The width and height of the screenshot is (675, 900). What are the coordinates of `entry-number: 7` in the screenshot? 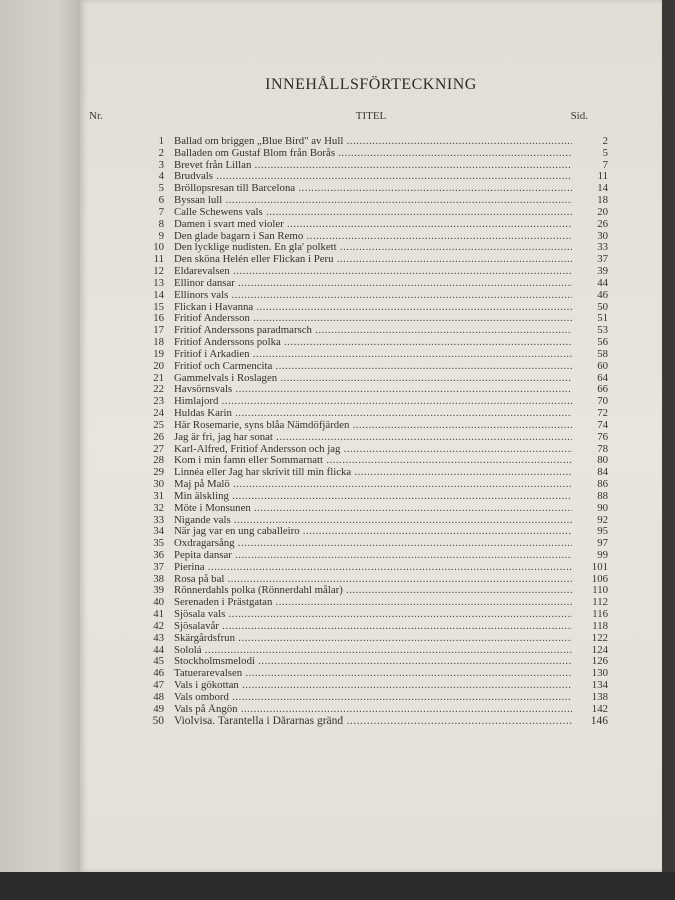 It's located at (161, 211).